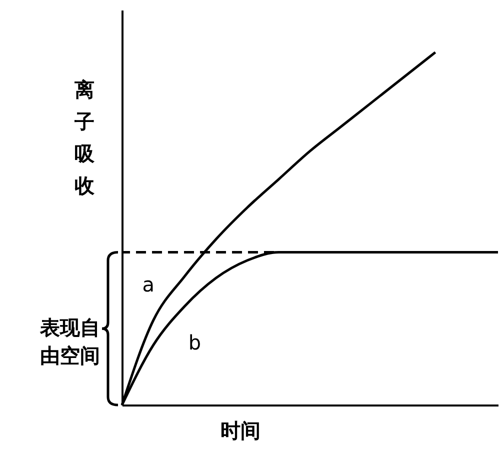 This screenshot has height=449, width=503. I want to click on y-axis-title: 离子吸收, so click(85, 138).